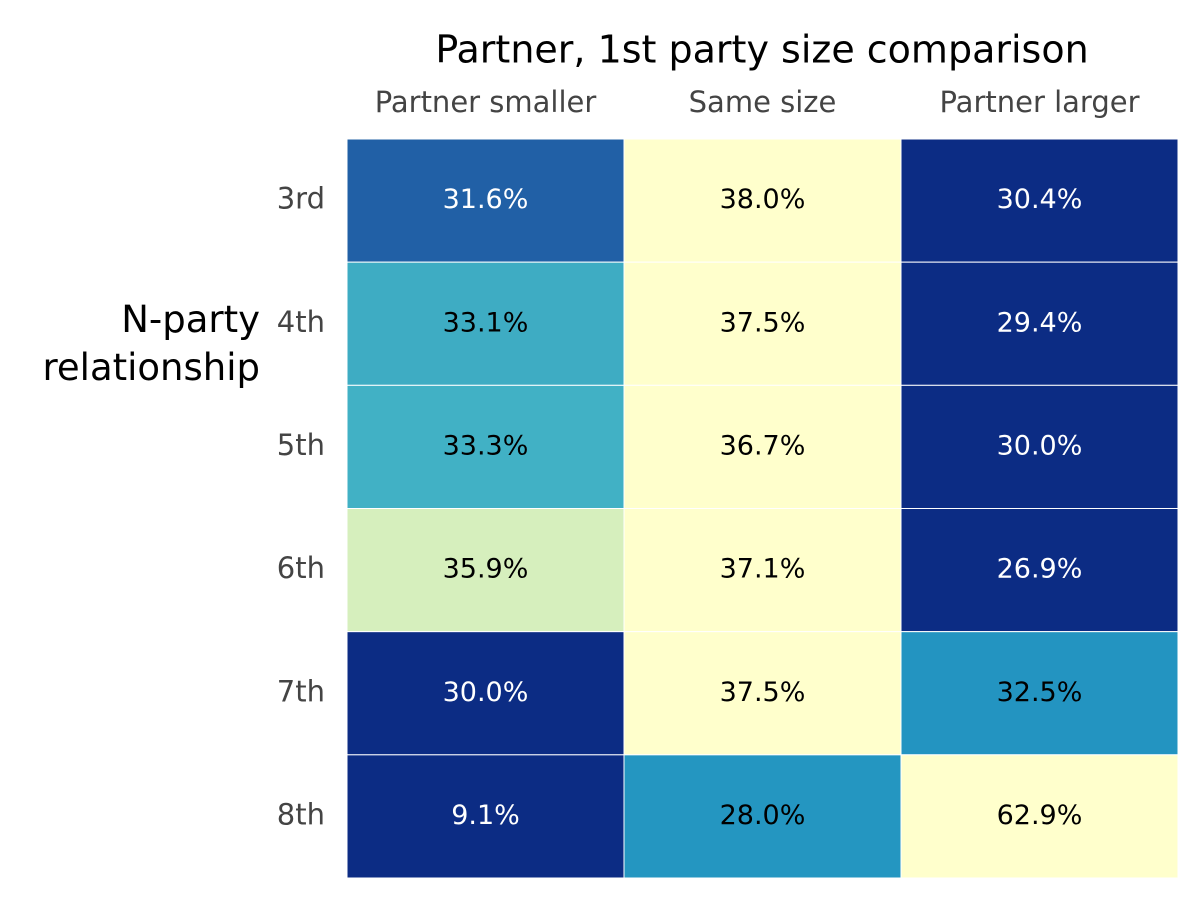  I want to click on cell-label: 30.4%, so click(1040, 199).